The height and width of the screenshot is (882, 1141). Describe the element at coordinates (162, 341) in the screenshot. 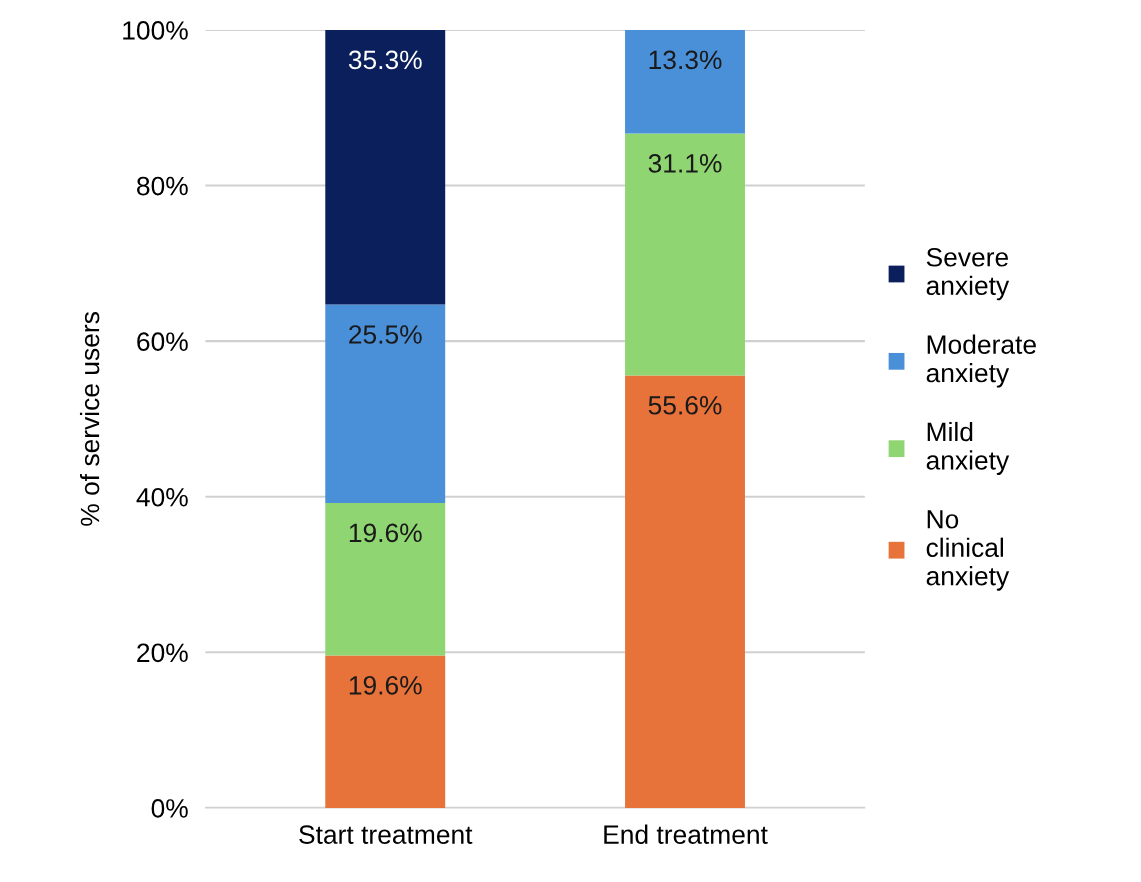

I see `y-tick-label: 60%` at that location.